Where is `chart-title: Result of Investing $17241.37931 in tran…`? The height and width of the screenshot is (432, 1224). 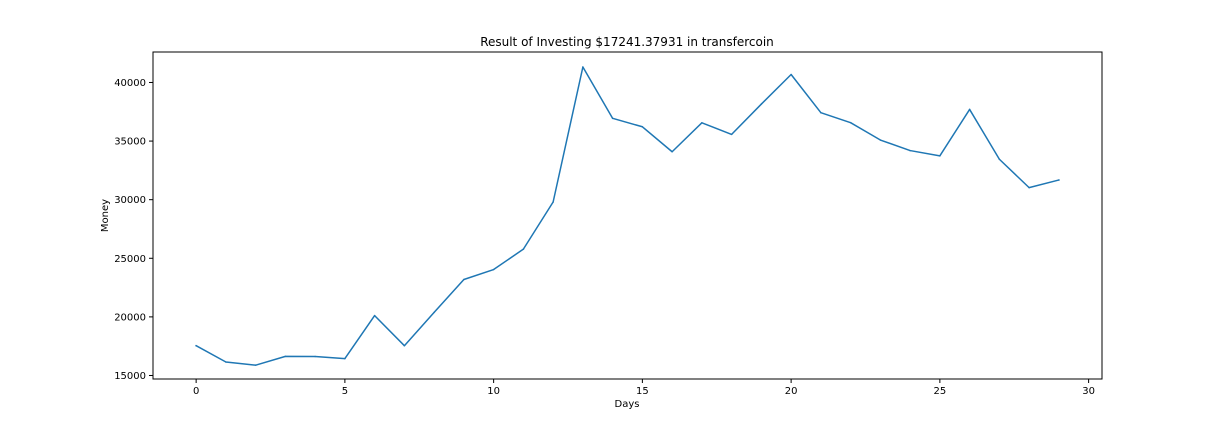
chart-title: Result of Investing $17241.37931 in tran… is located at coordinates (627, 42).